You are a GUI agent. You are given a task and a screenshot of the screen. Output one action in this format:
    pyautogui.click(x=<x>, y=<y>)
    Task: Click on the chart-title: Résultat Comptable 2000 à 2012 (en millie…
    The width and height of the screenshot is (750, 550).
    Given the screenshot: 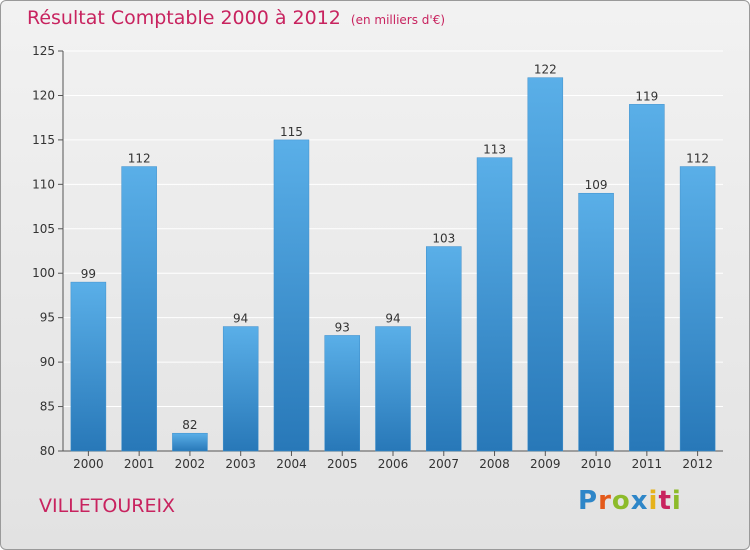 What is the action you would take?
    pyautogui.click(x=236, y=18)
    